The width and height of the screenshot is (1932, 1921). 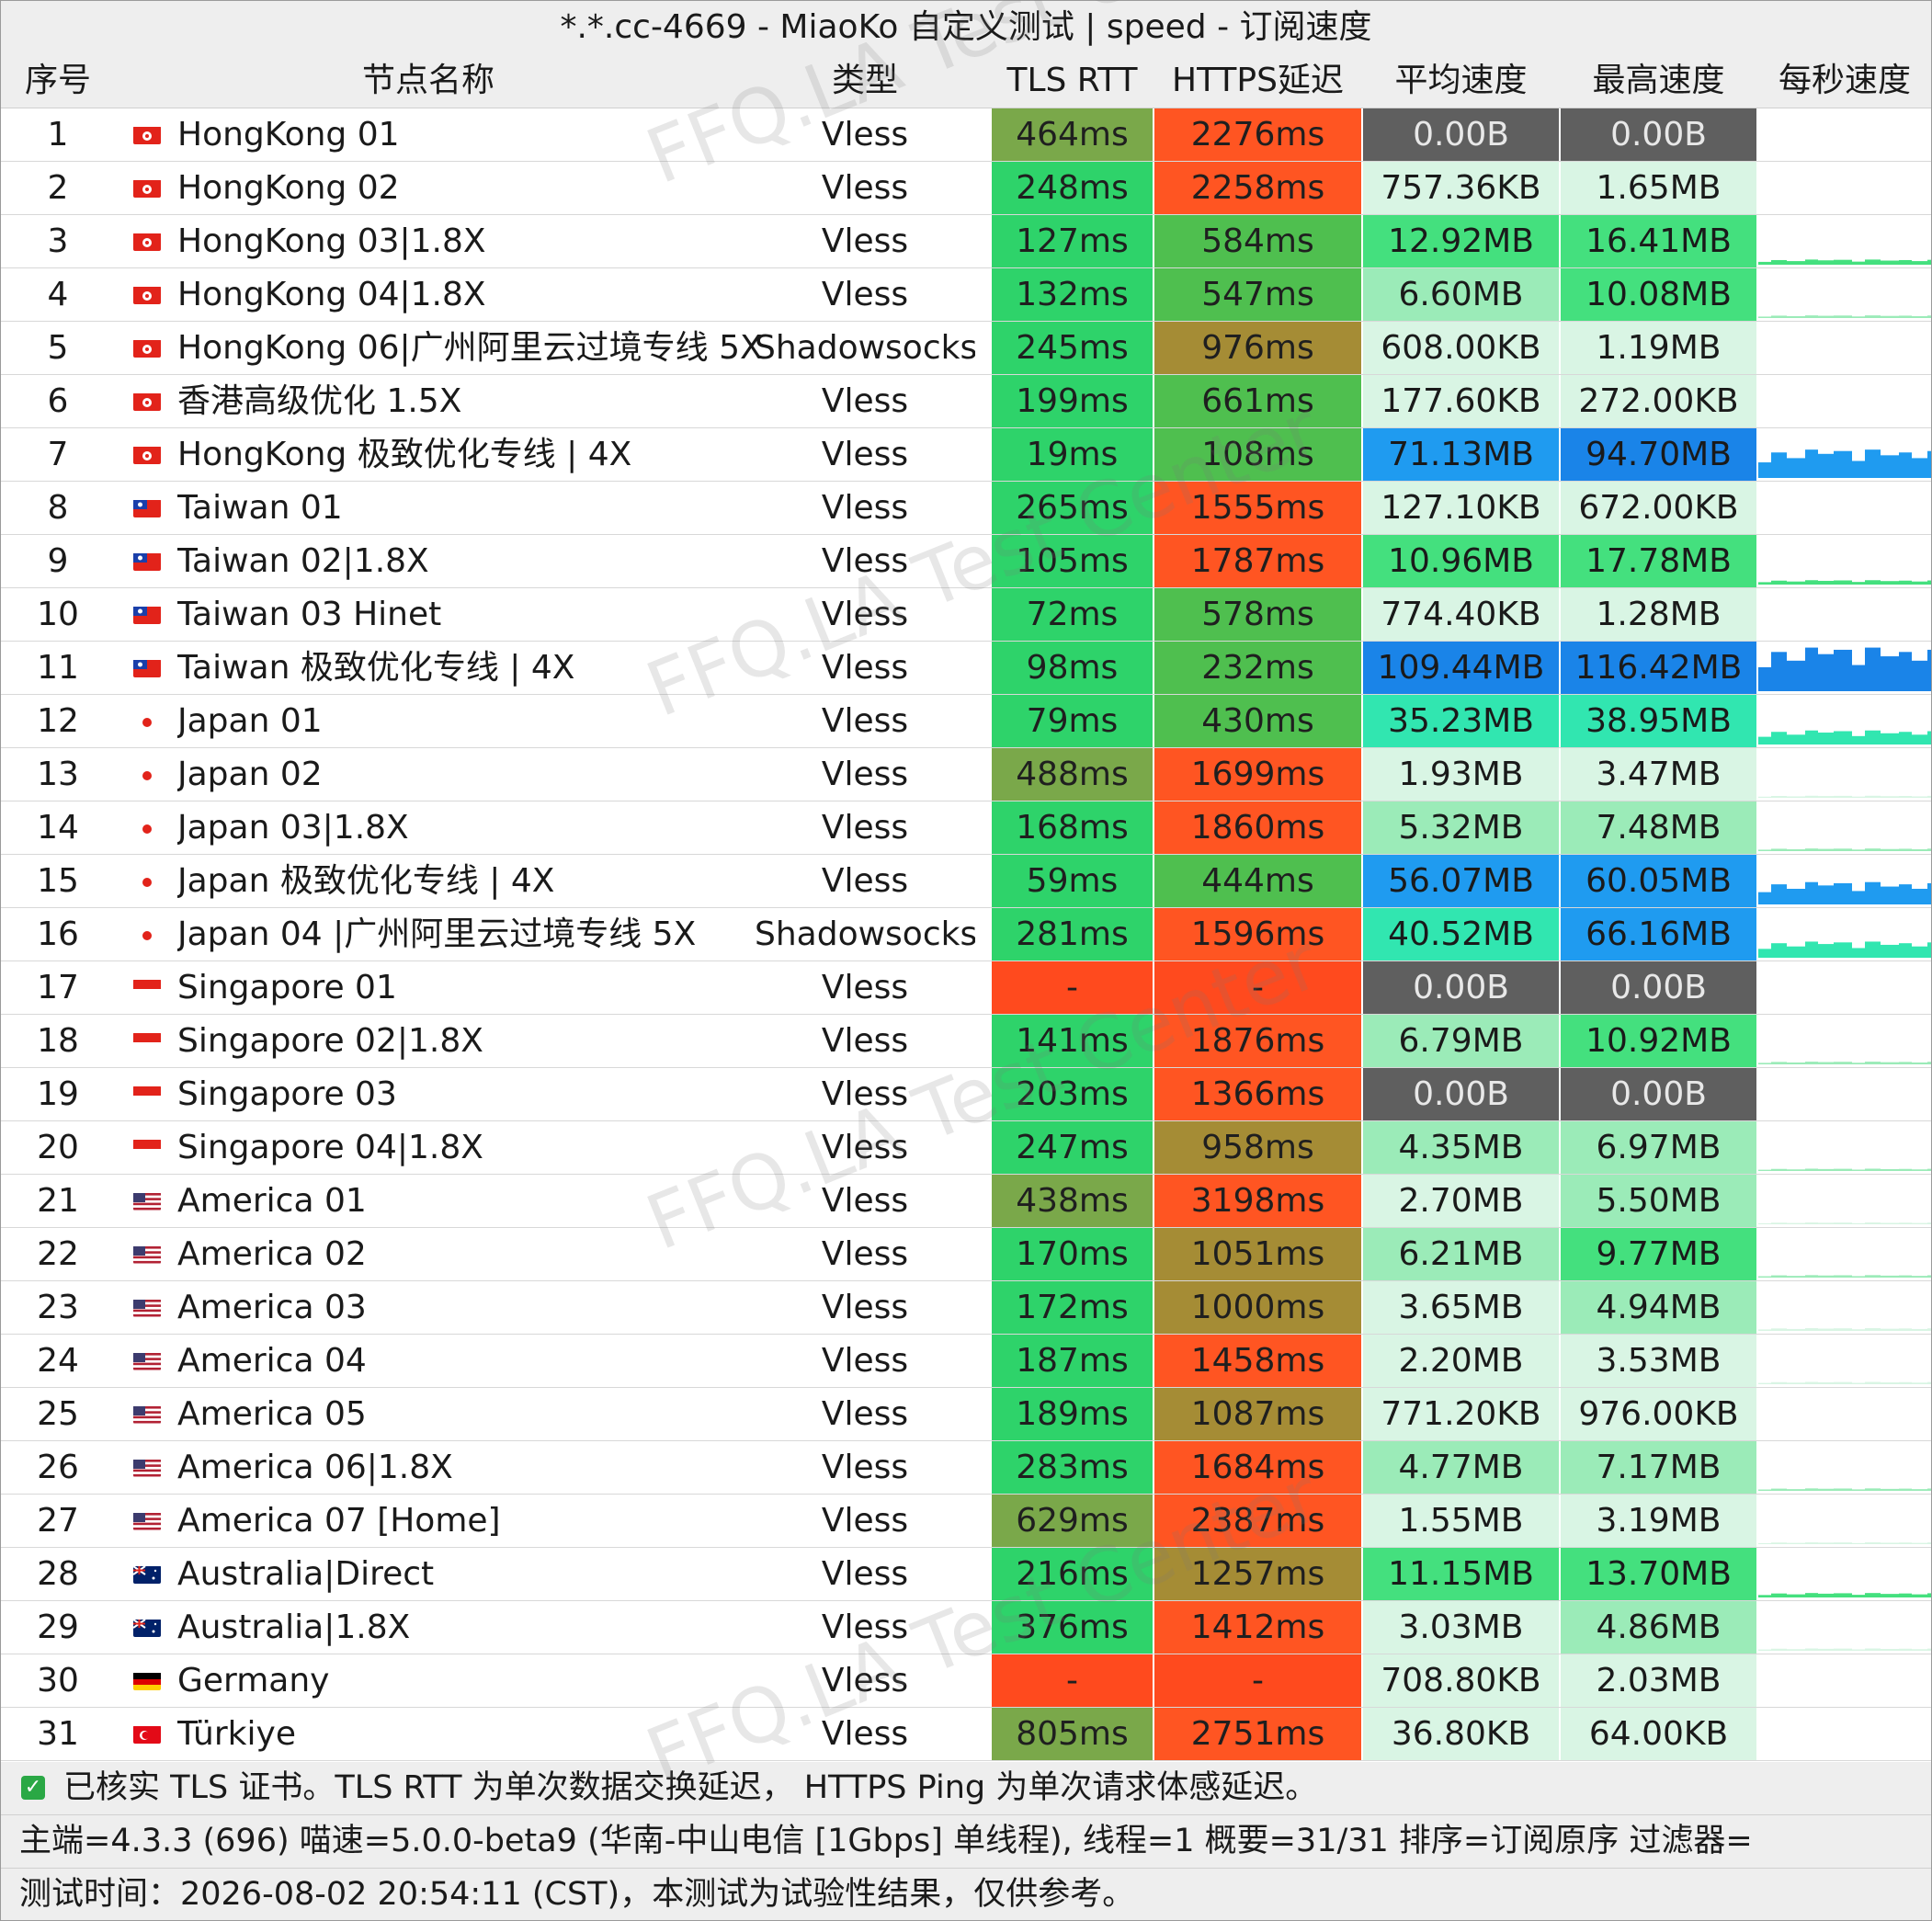 What do you see at coordinates (272, 1414) in the screenshot?
I see `node-name: America 05` at bounding box center [272, 1414].